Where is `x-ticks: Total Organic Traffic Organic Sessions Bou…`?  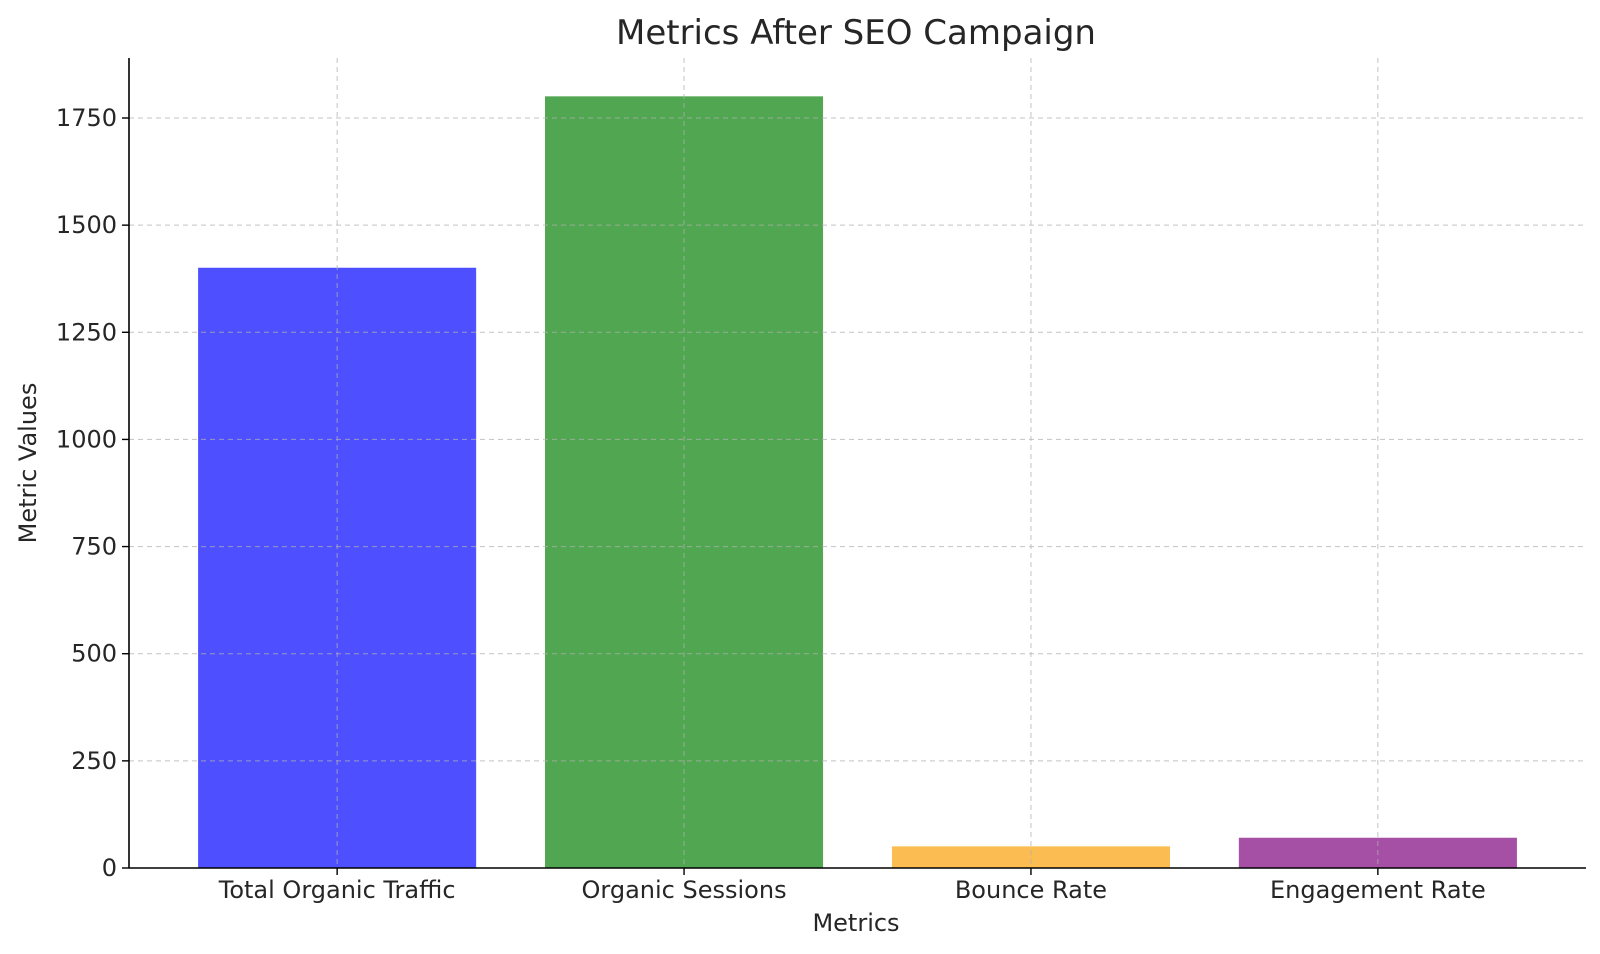
x-ticks: Total Organic Traffic Organic Sessions Bou… is located at coordinates (852, 886).